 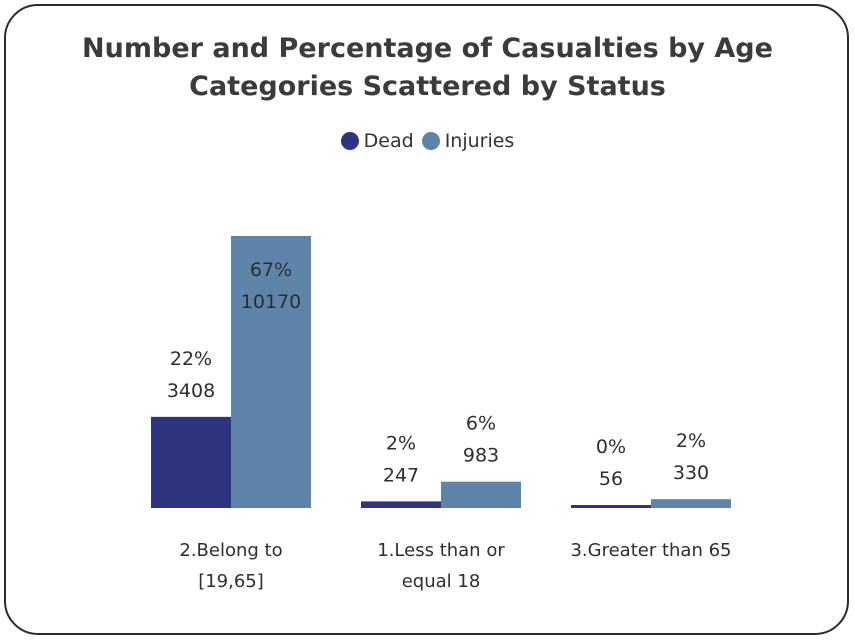 I want to click on x-tick-label-1: 2.Belong to, so click(x=230, y=550).